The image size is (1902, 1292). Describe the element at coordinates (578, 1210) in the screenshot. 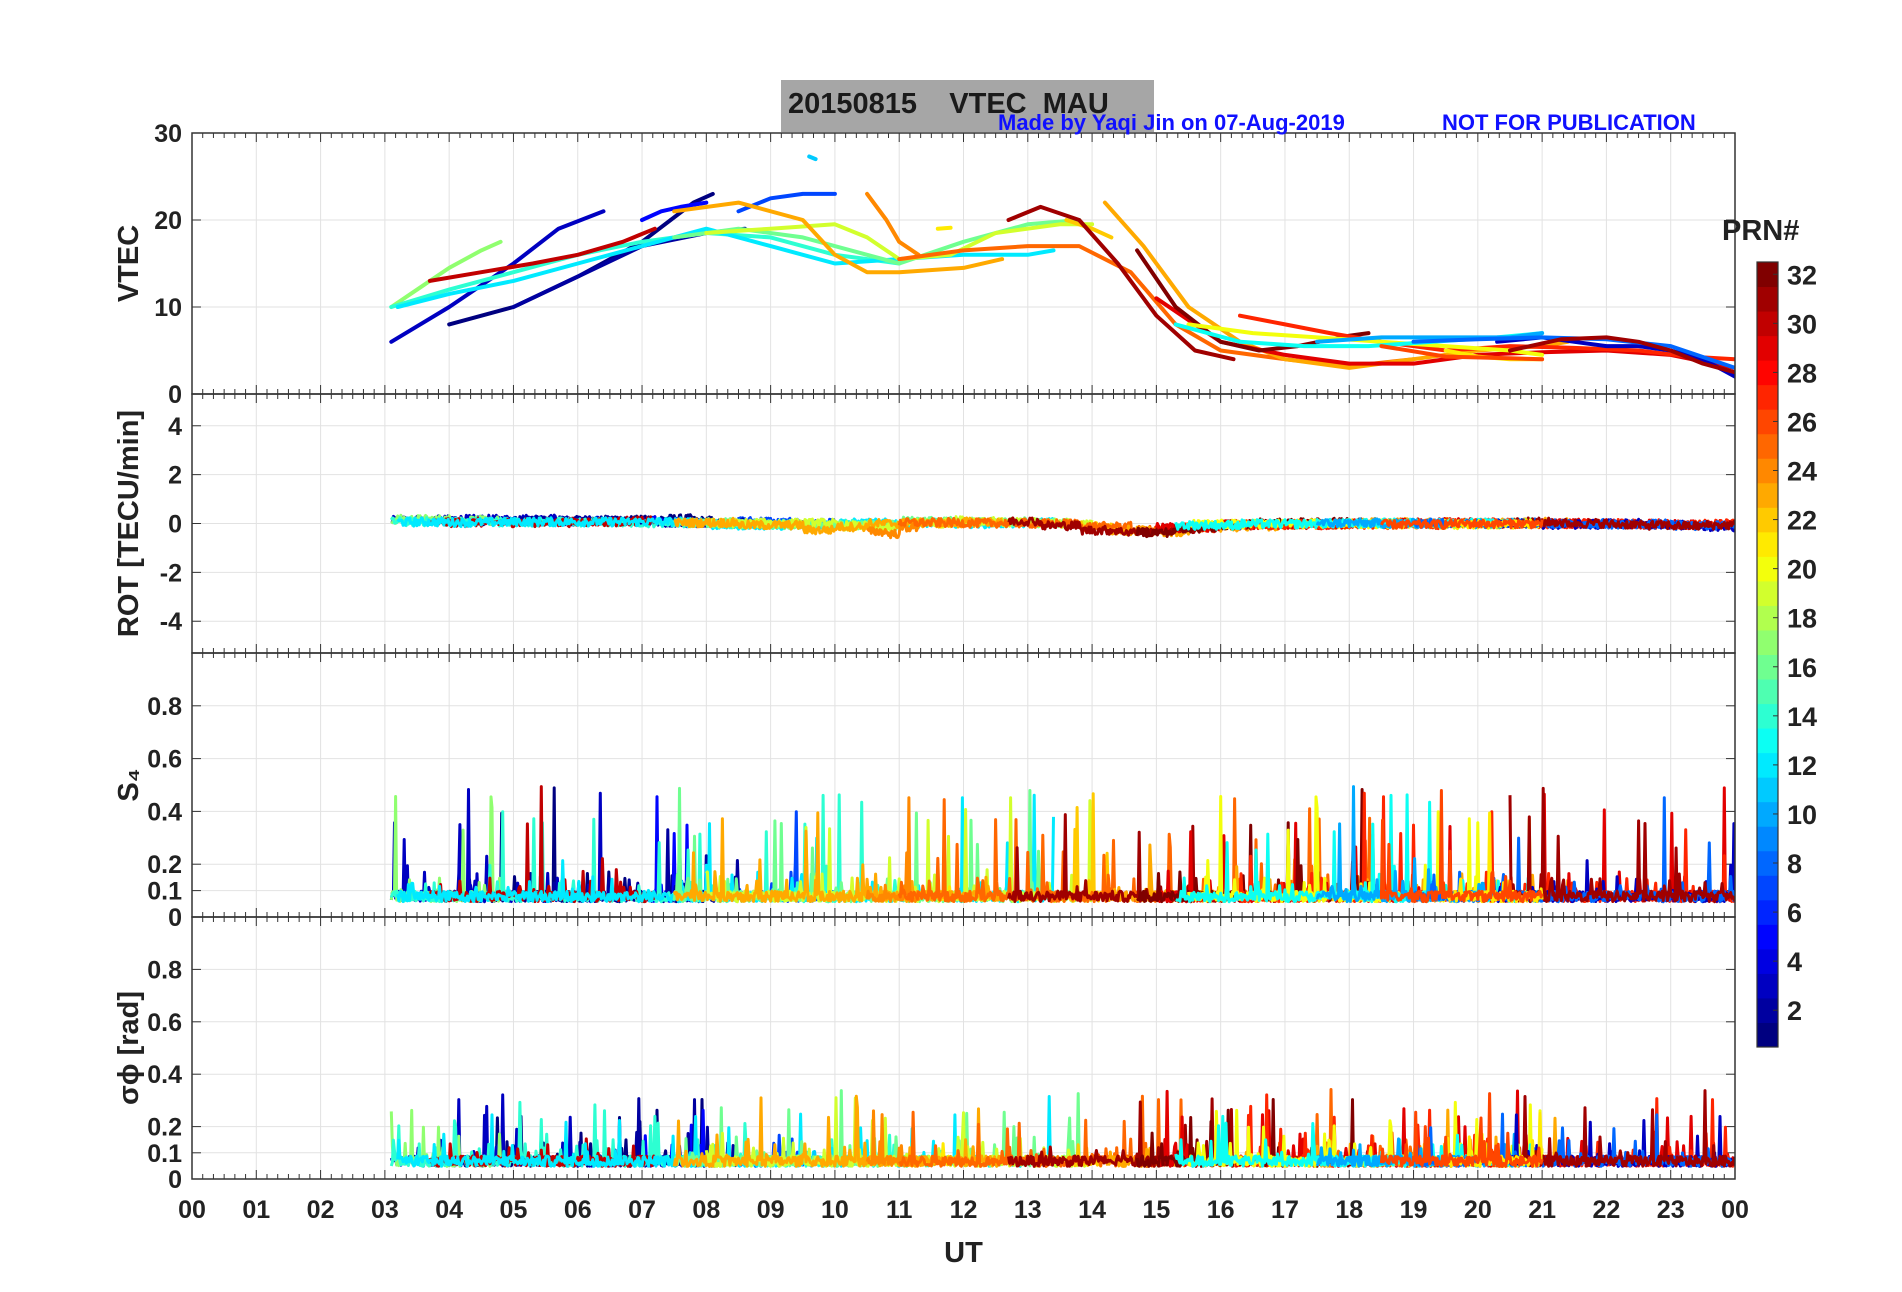

I see `x-tick-label: 06` at that location.